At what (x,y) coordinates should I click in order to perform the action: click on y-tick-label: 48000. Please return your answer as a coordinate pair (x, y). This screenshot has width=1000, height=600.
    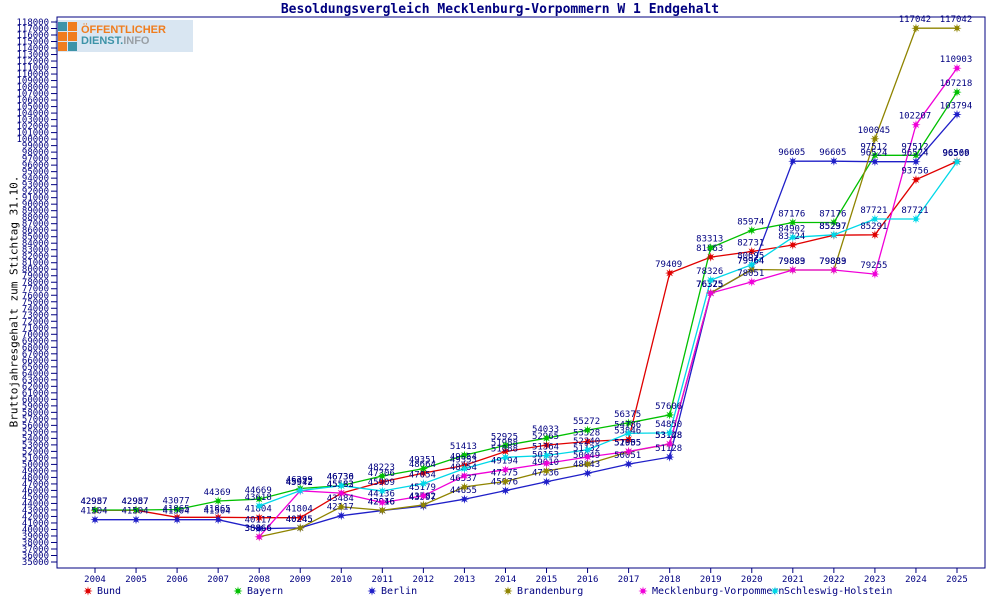
    Looking at the image, I should click on (35, 478).